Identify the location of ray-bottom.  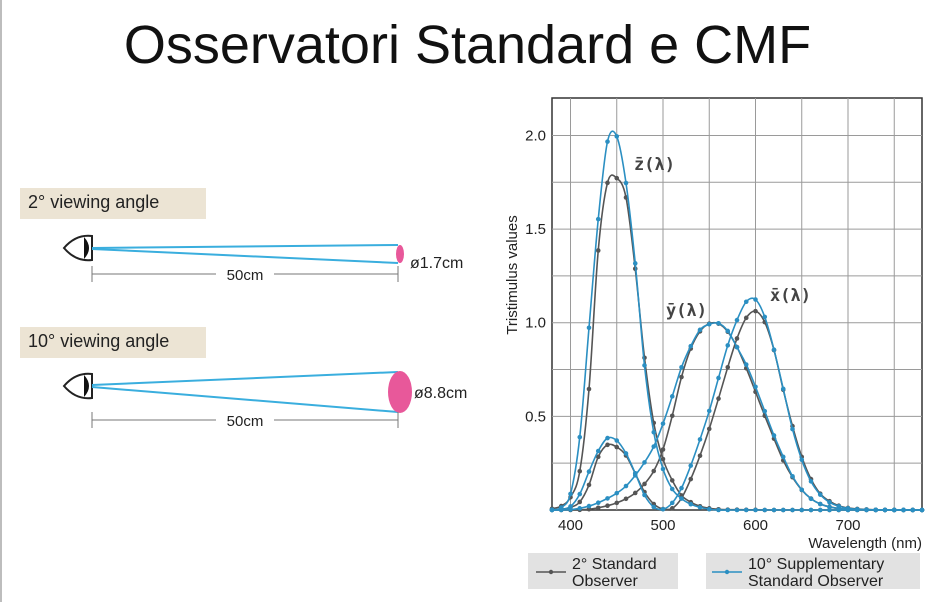
(245, 399).